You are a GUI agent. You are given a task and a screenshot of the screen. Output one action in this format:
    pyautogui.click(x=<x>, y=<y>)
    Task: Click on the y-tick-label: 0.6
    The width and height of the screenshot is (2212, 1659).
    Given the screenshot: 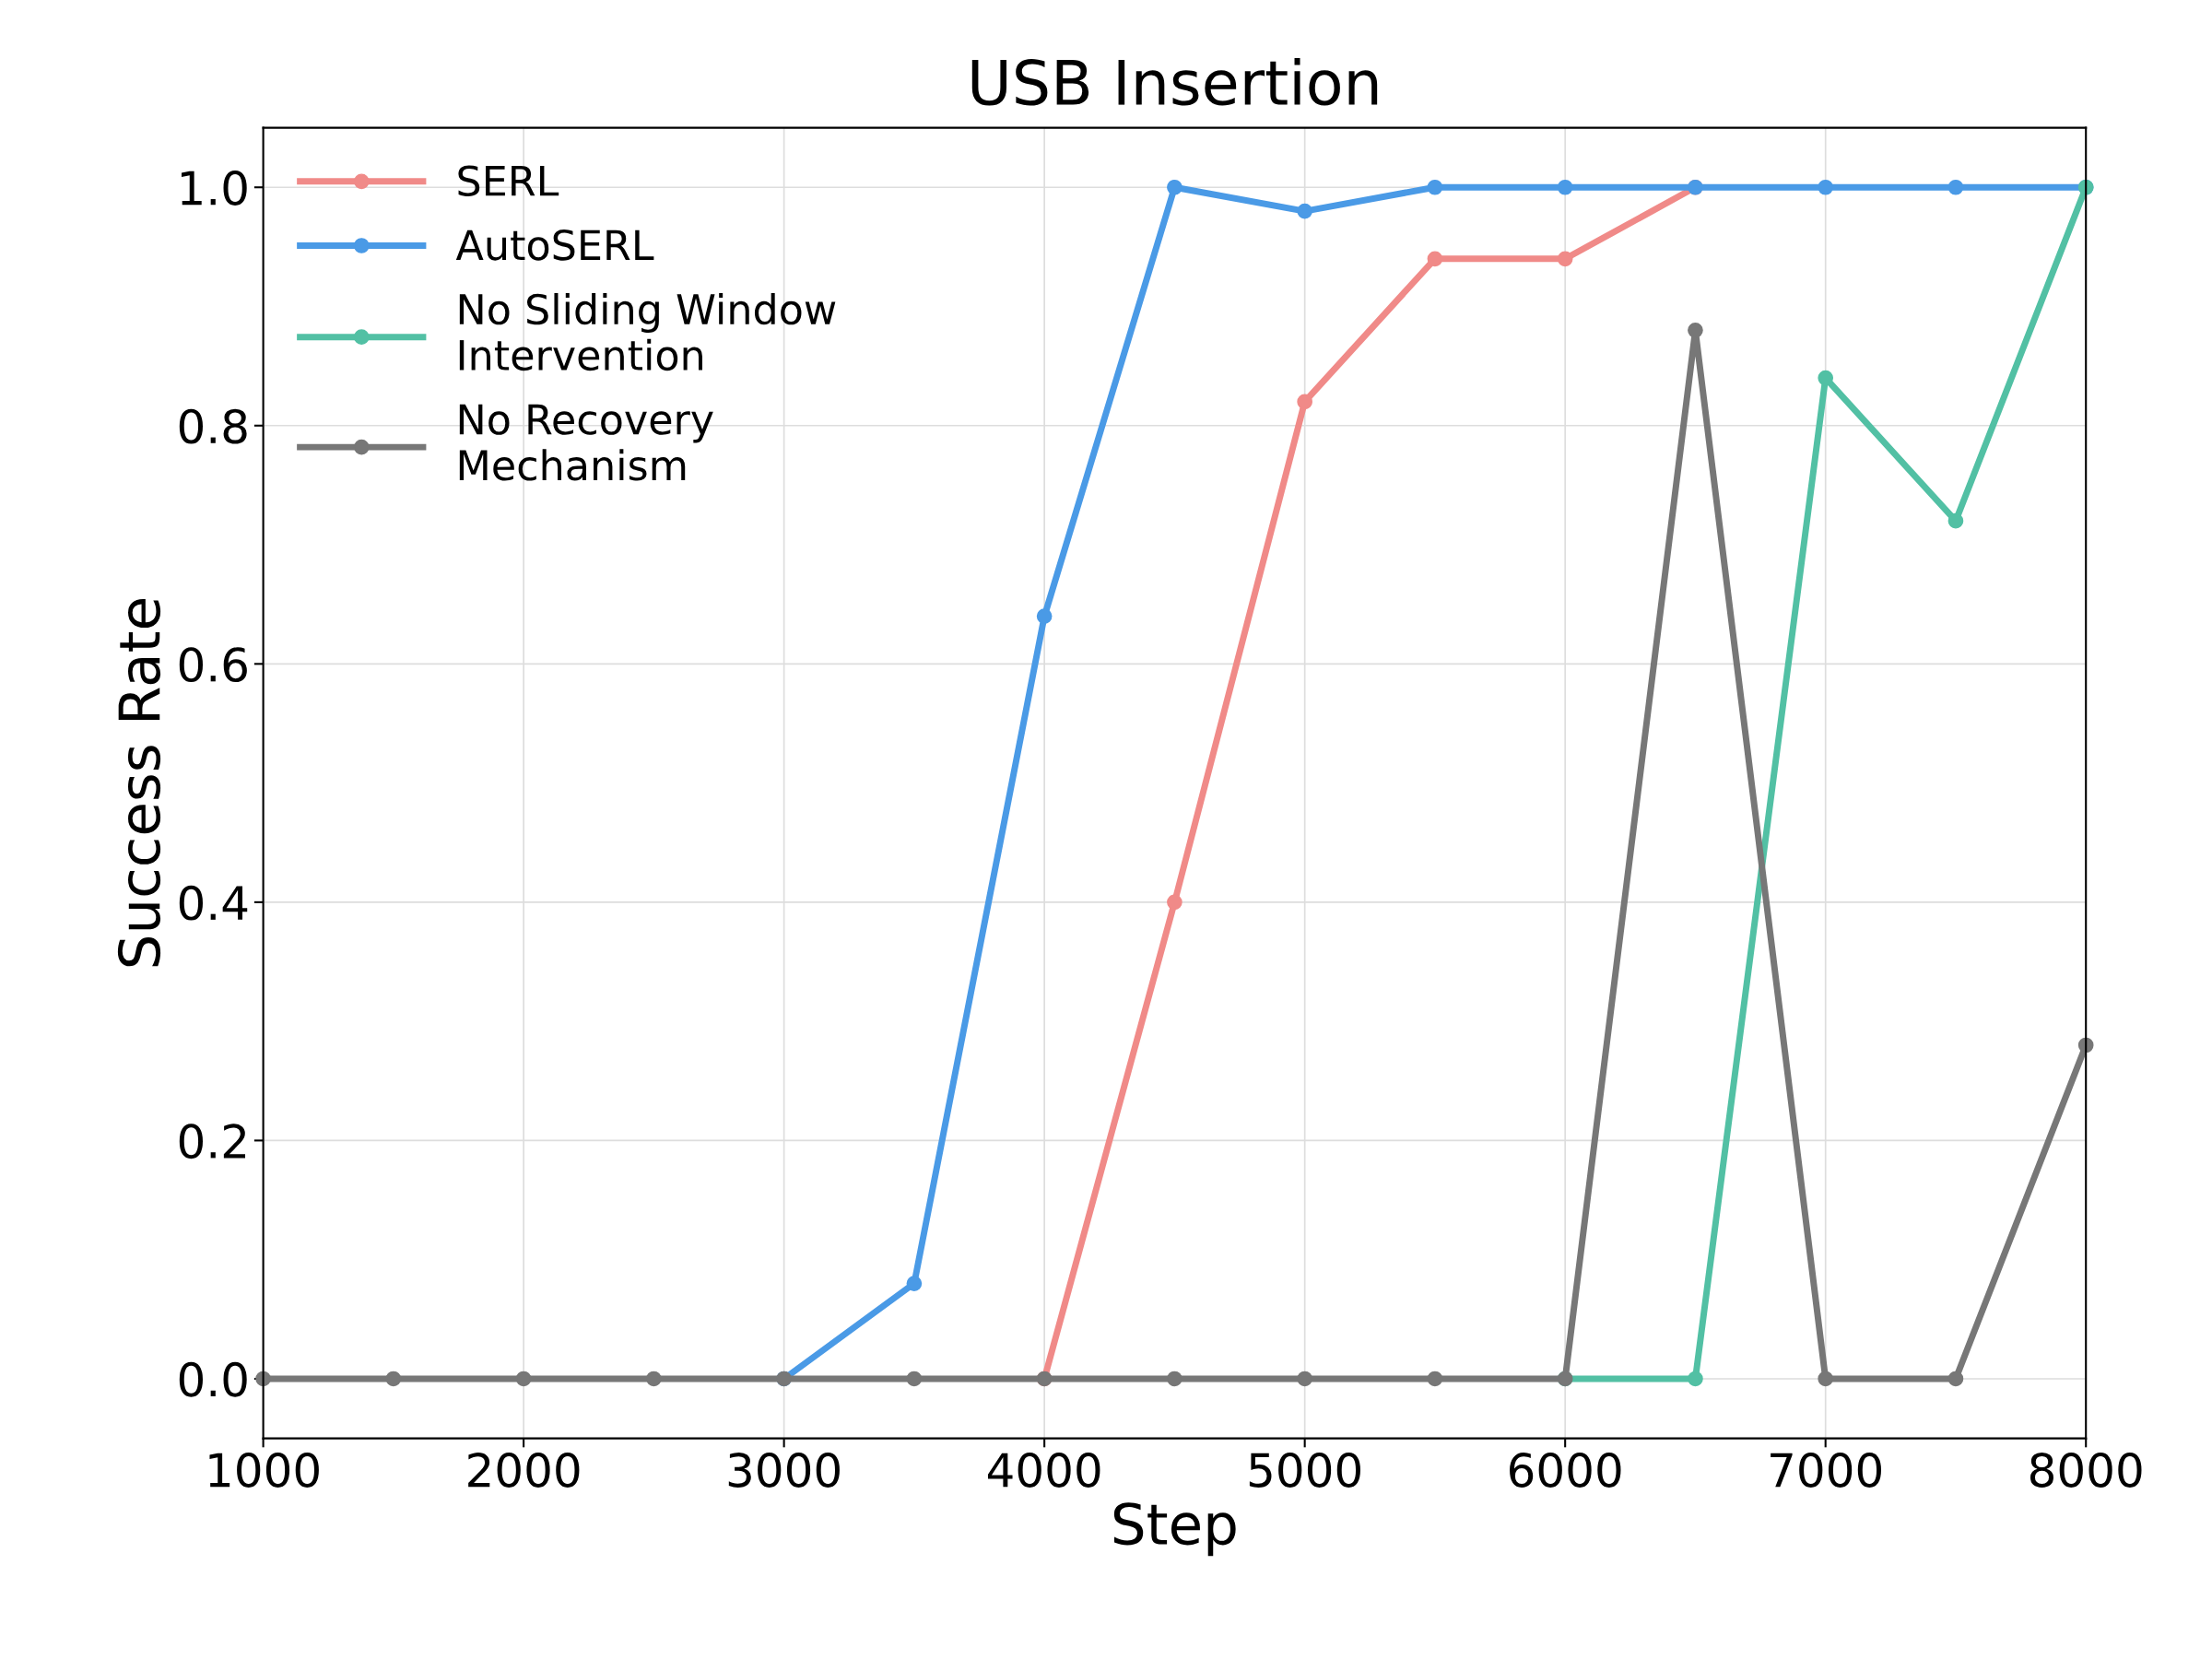 What is the action you would take?
    pyautogui.click(x=213, y=665)
    